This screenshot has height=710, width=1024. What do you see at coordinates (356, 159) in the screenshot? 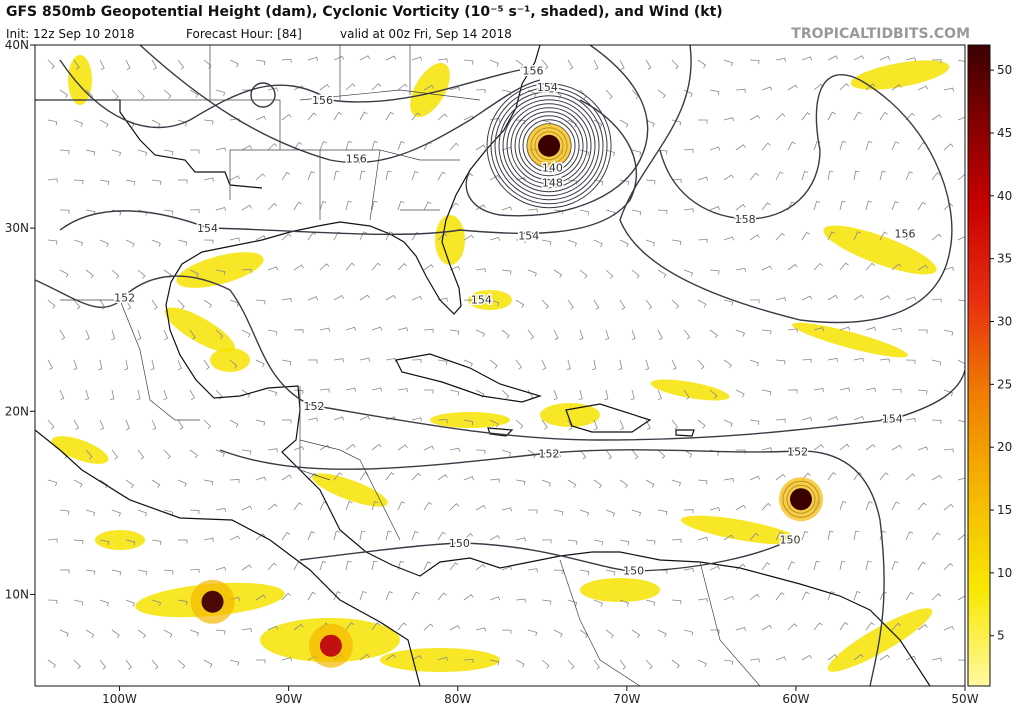
I see `contour-label: 156` at bounding box center [356, 159].